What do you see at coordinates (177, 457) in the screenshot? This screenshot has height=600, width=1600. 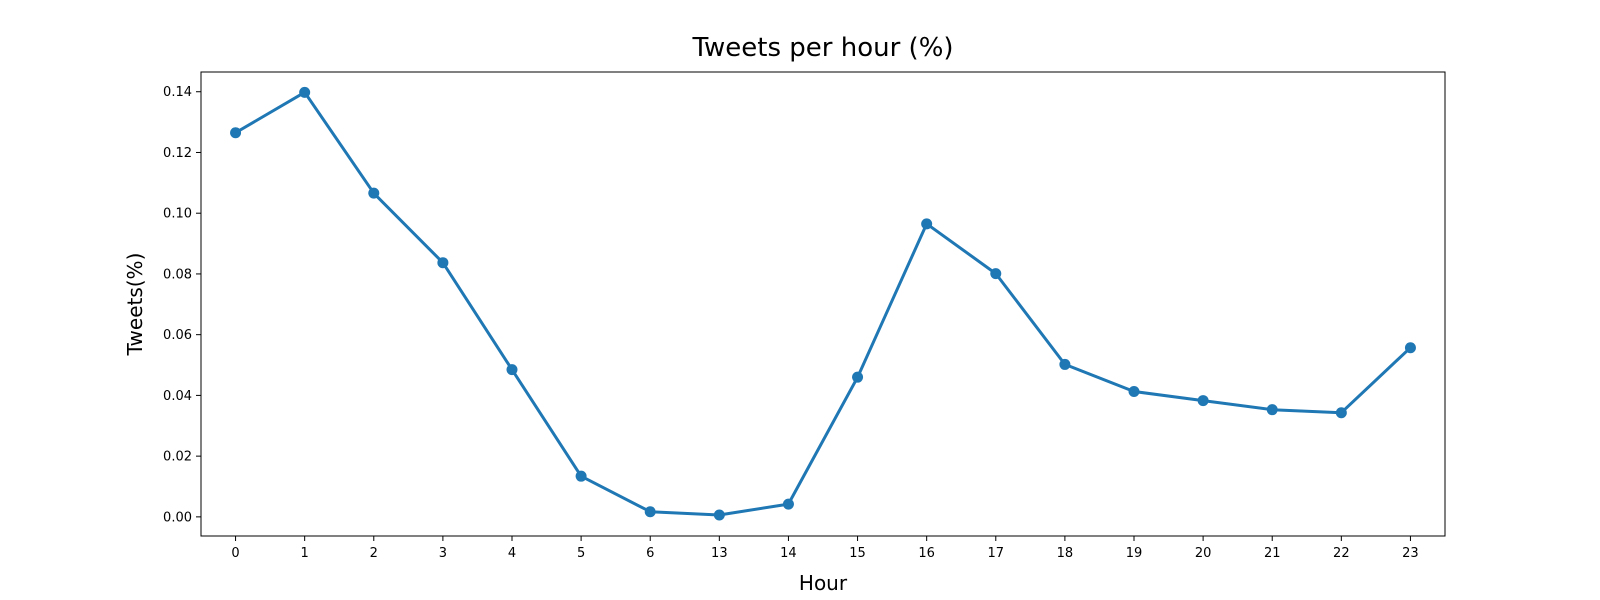 I see `y-tick-label: 0.02` at bounding box center [177, 457].